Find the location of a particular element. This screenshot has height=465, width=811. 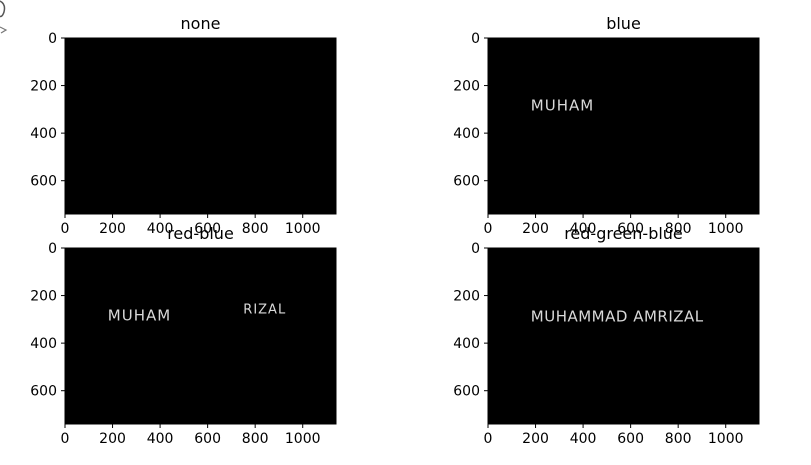

cropped-arrow-icon is located at coordinates (4, 30).